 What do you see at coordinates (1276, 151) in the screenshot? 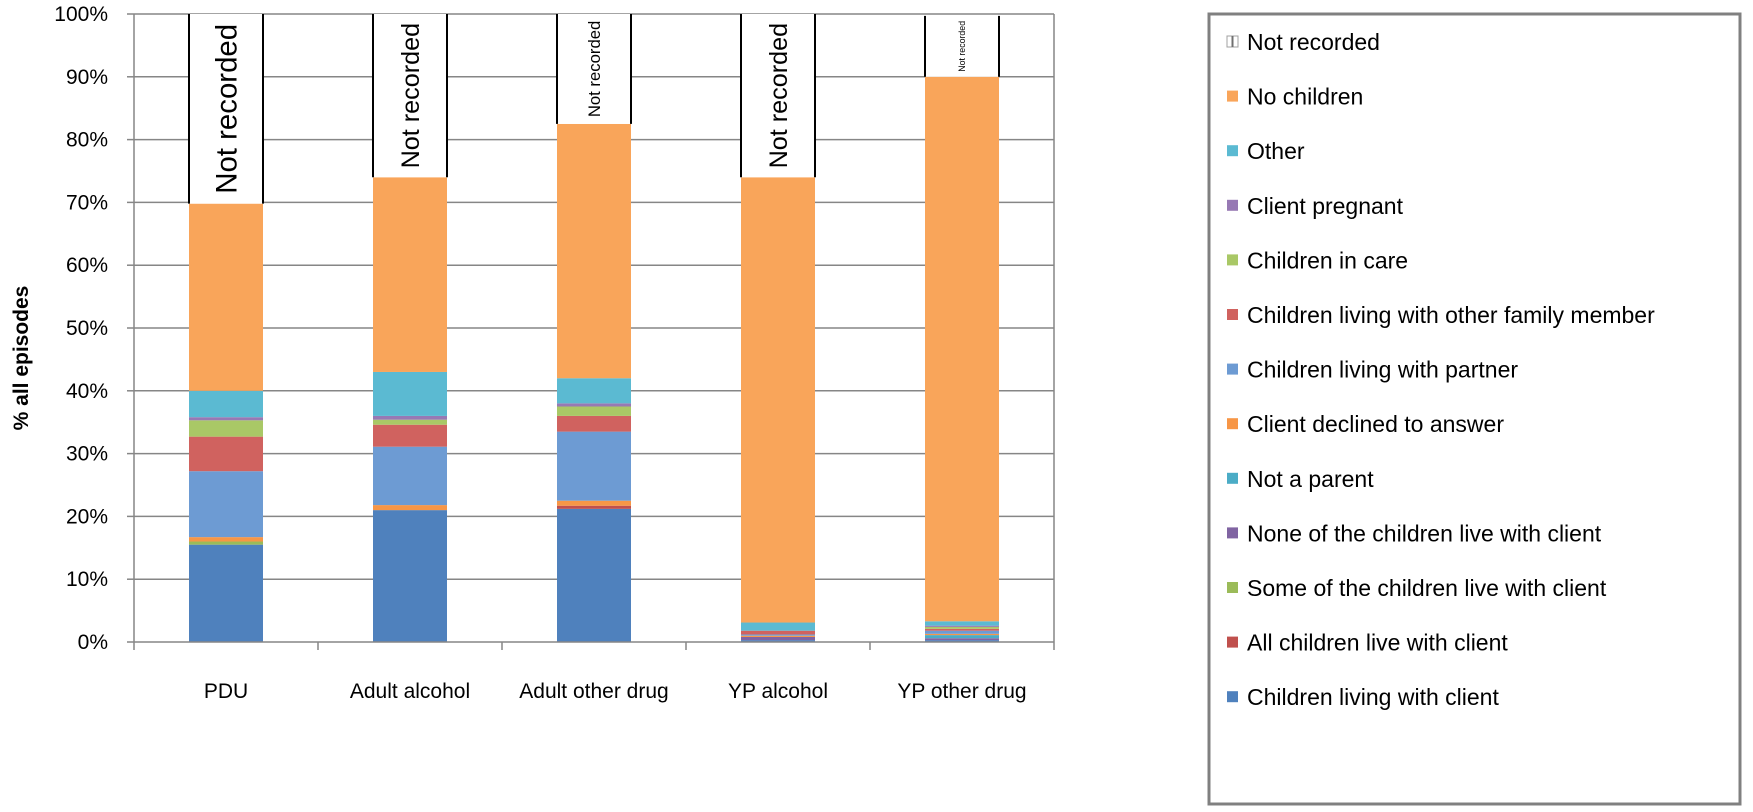
I see `legend-label: Other` at bounding box center [1276, 151].